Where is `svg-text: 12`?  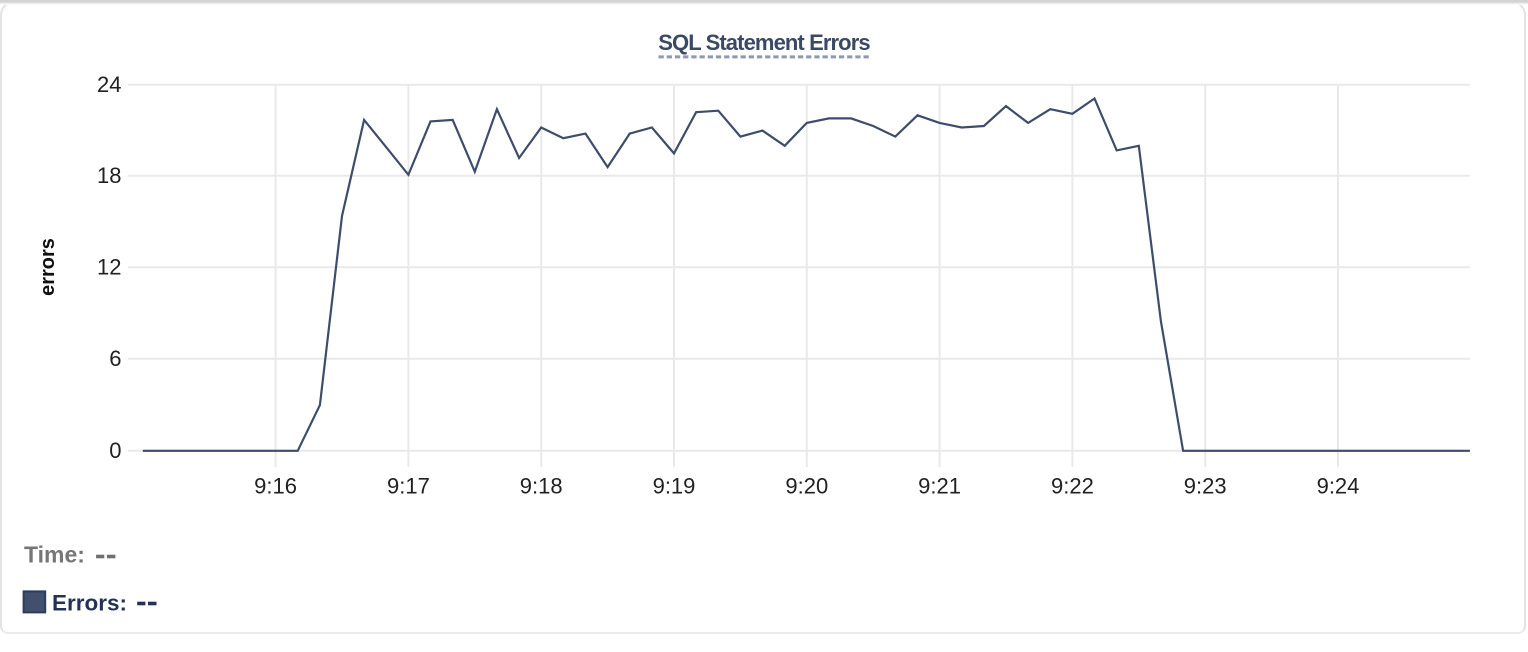
svg-text: 12 is located at coordinates (109, 267).